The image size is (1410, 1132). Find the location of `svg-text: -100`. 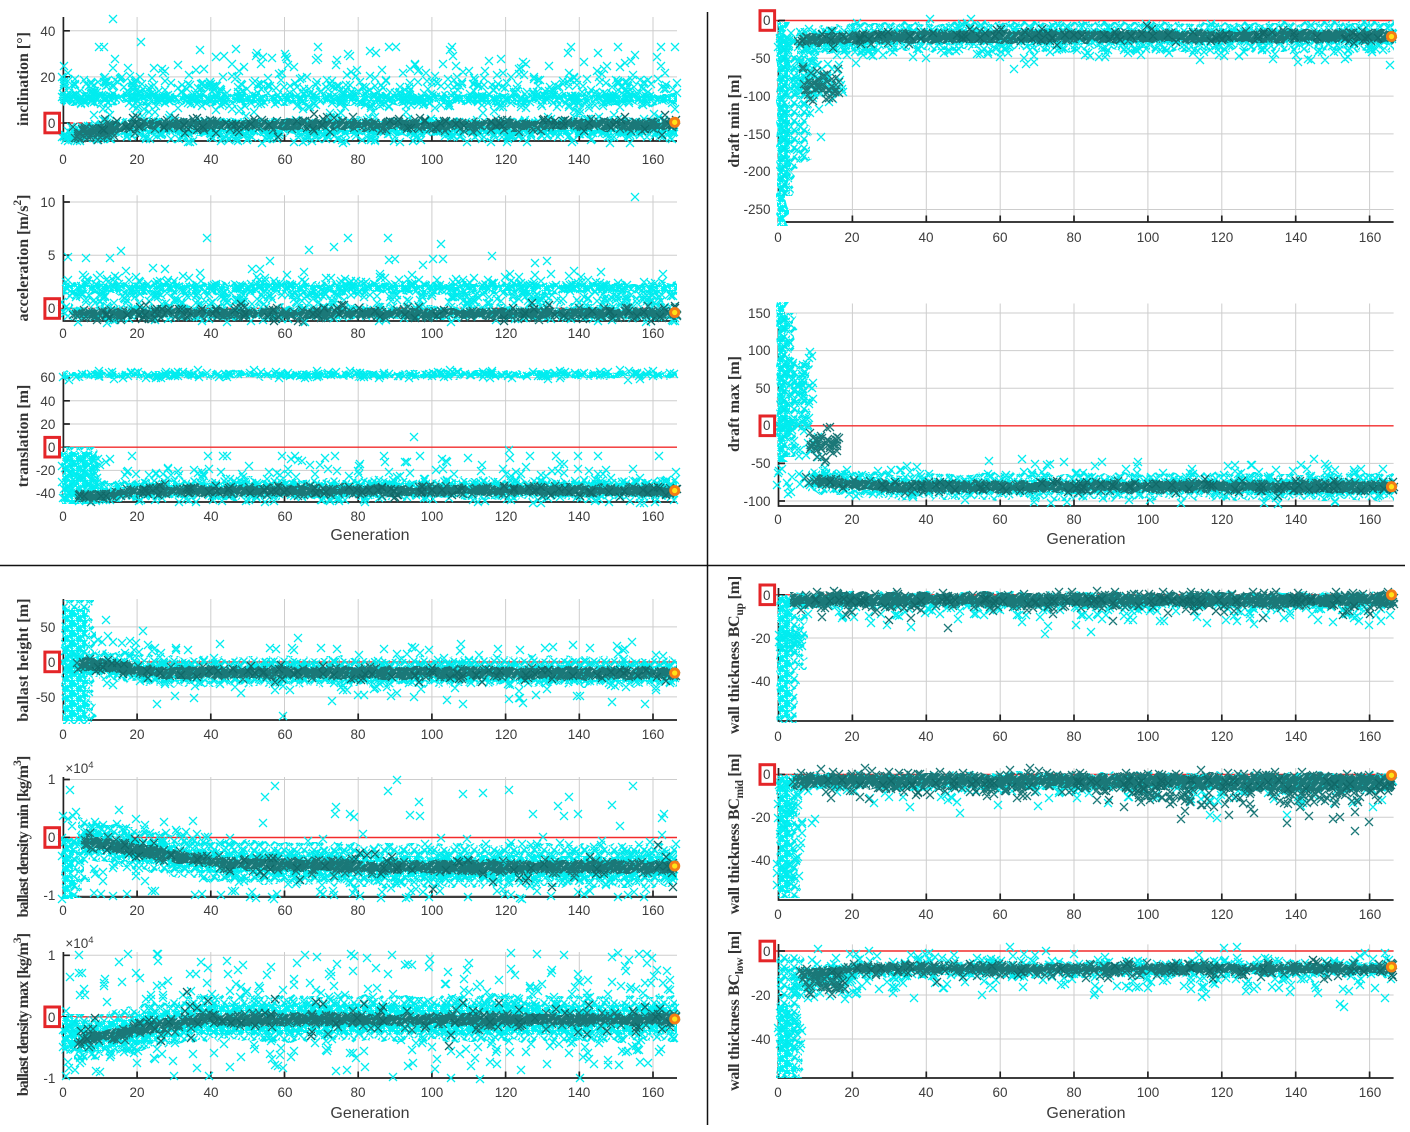

svg-text: -100 is located at coordinates (756, 501).